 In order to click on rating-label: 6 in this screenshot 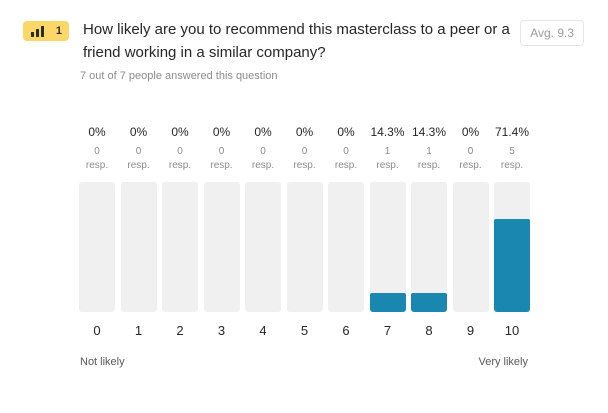, I will do `click(346, 330)`.